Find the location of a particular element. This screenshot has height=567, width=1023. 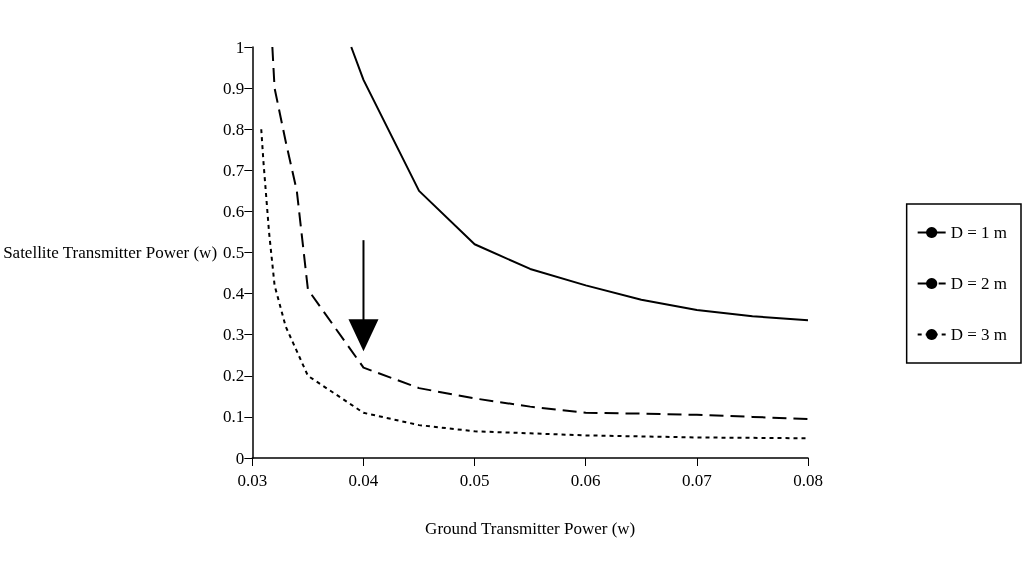

x-tick-label: 0.05 is located at coordinates (474, 480).